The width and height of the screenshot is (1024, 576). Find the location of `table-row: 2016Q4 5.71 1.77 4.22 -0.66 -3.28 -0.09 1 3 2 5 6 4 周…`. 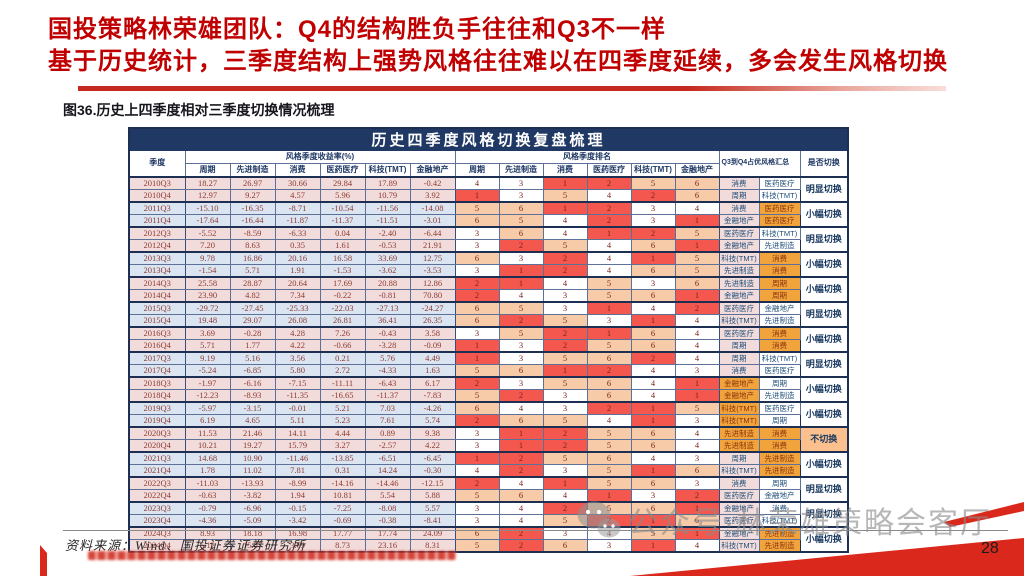

table-row: 2016Q4 5.71 1.77 4.22 -0.66 -3.28 -0.09 1 3 2 5 6 4 周… is located at coordinates (488, 346).